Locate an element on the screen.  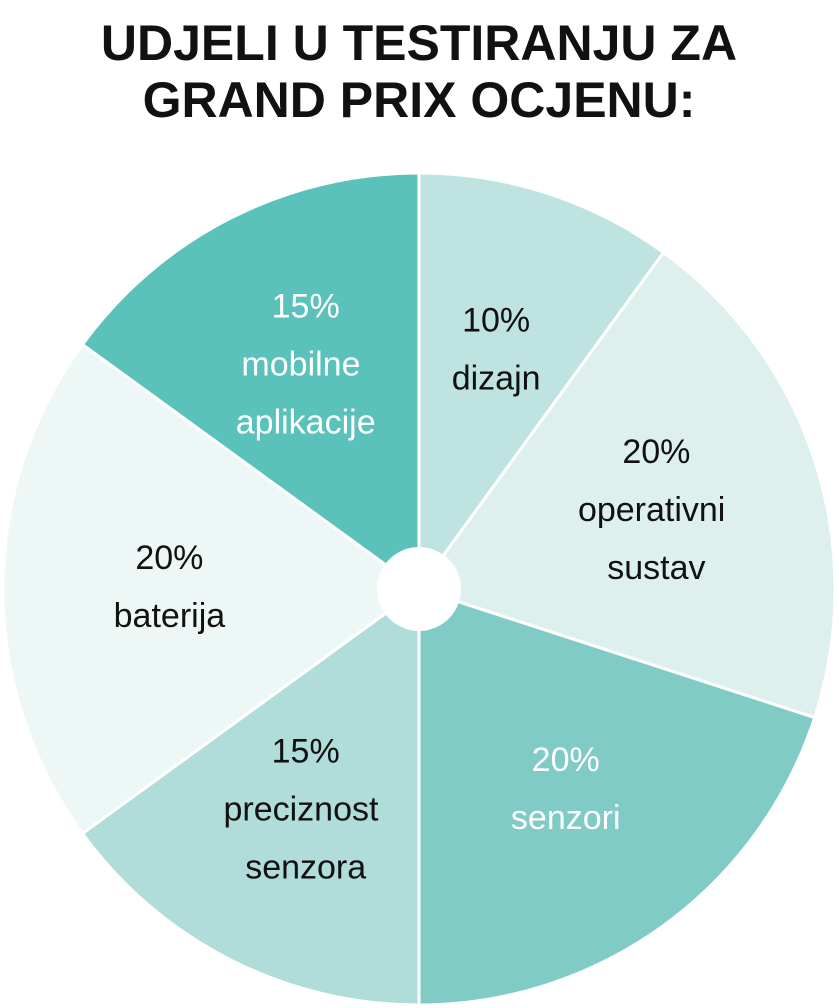
category-label-line: sustav is located at coordinates (656, 568).